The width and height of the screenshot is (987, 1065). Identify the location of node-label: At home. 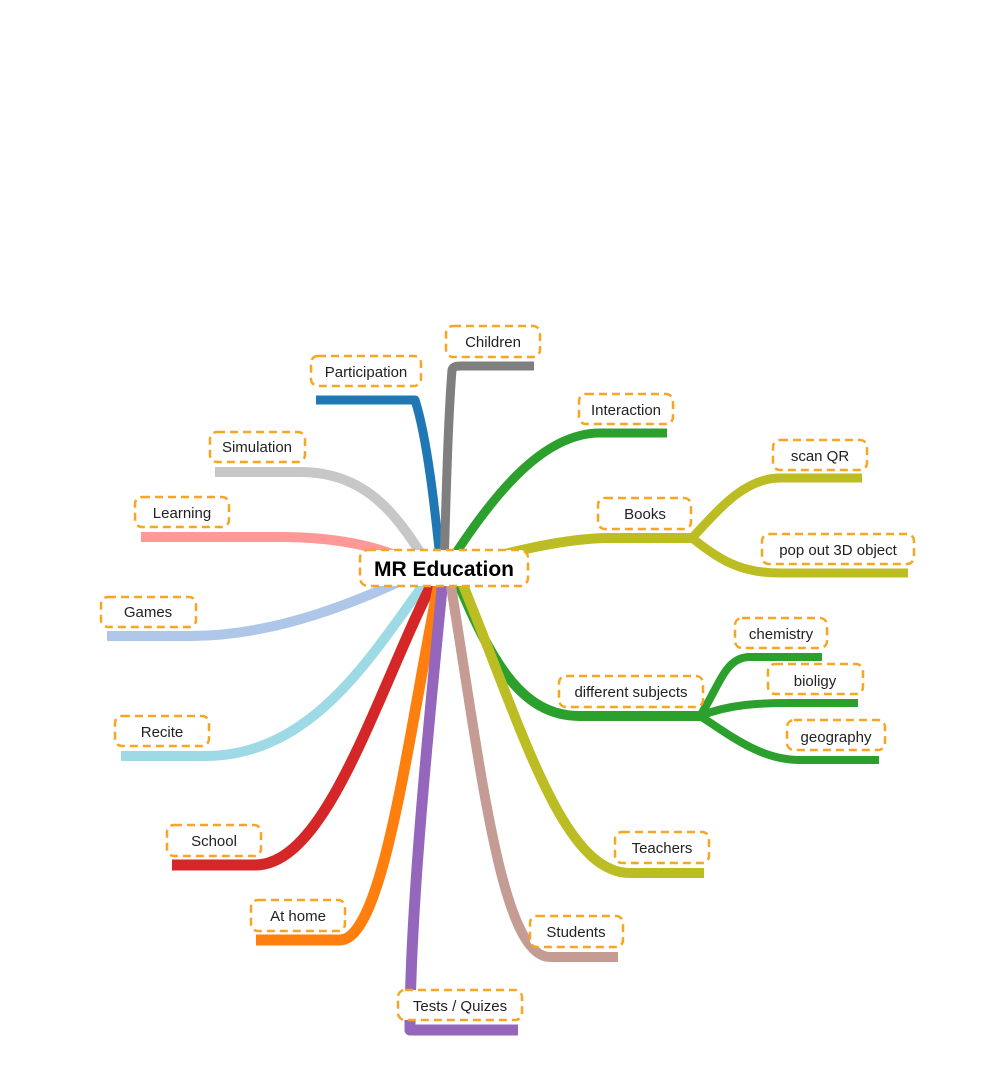
(298, 916).